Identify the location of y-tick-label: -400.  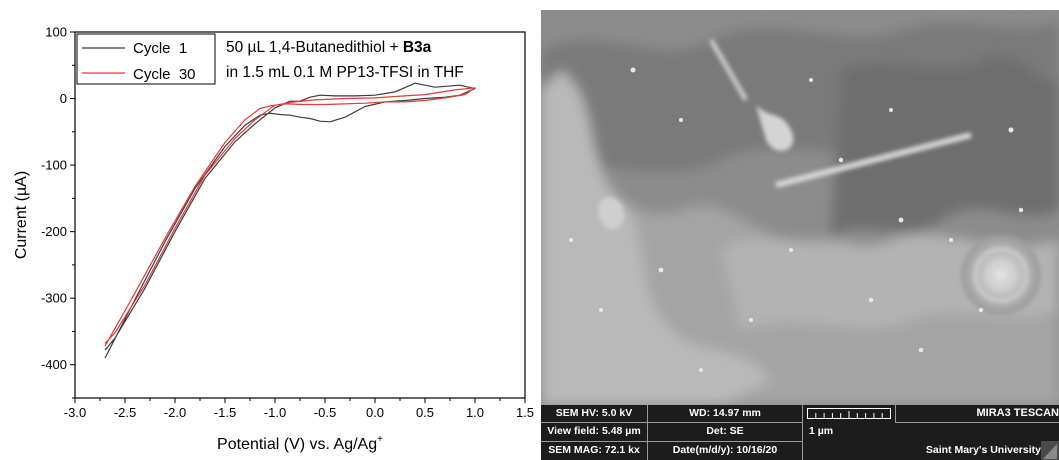
(54, 364).